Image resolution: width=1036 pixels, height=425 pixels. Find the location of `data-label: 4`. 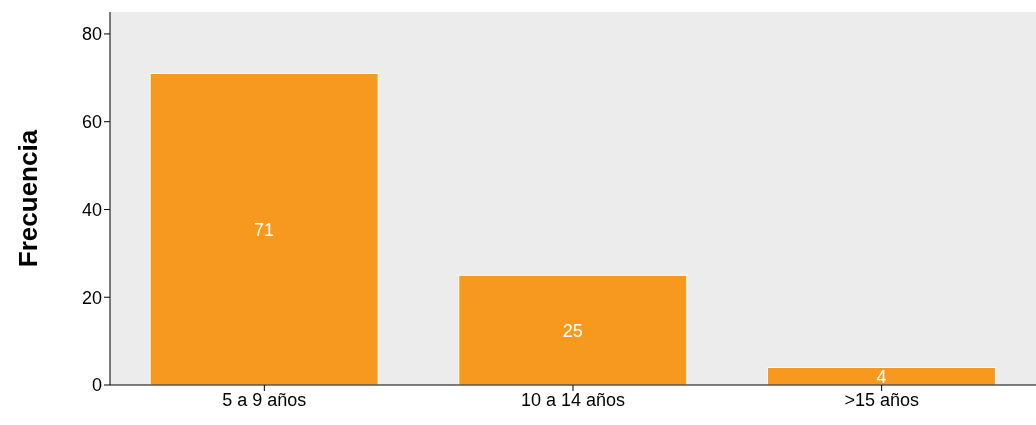

data-label: 4 is located at coordinates (881, 376).